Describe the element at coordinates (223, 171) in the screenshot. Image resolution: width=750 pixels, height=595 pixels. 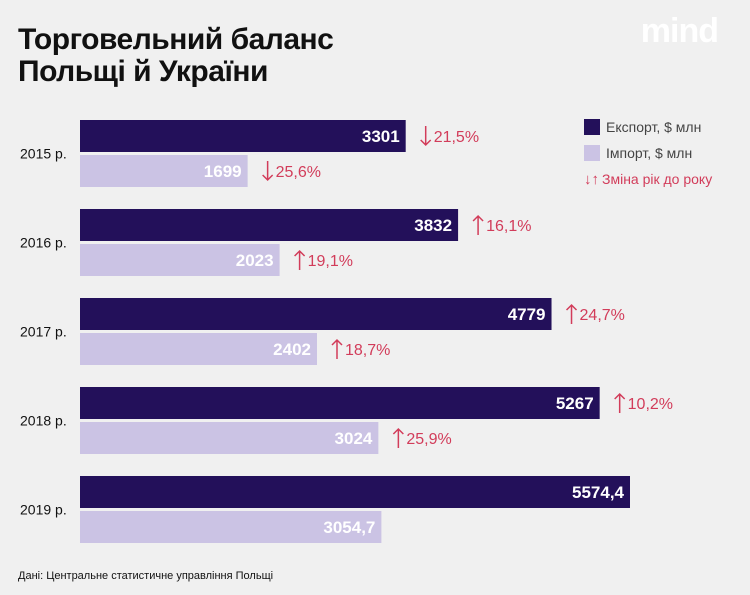
I see `import-value-label: 1699` at that location.